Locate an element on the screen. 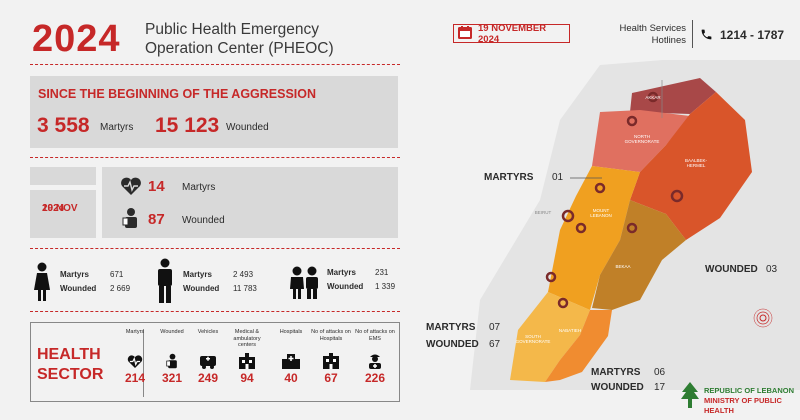 The height and width of the screenshot is (420, 800). man-martyrs-value: 2 493 is located at coordinates (243, 274).